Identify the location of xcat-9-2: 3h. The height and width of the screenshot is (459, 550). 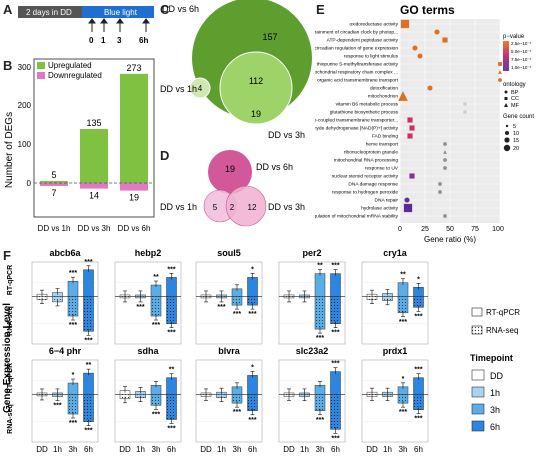
(403, 449).